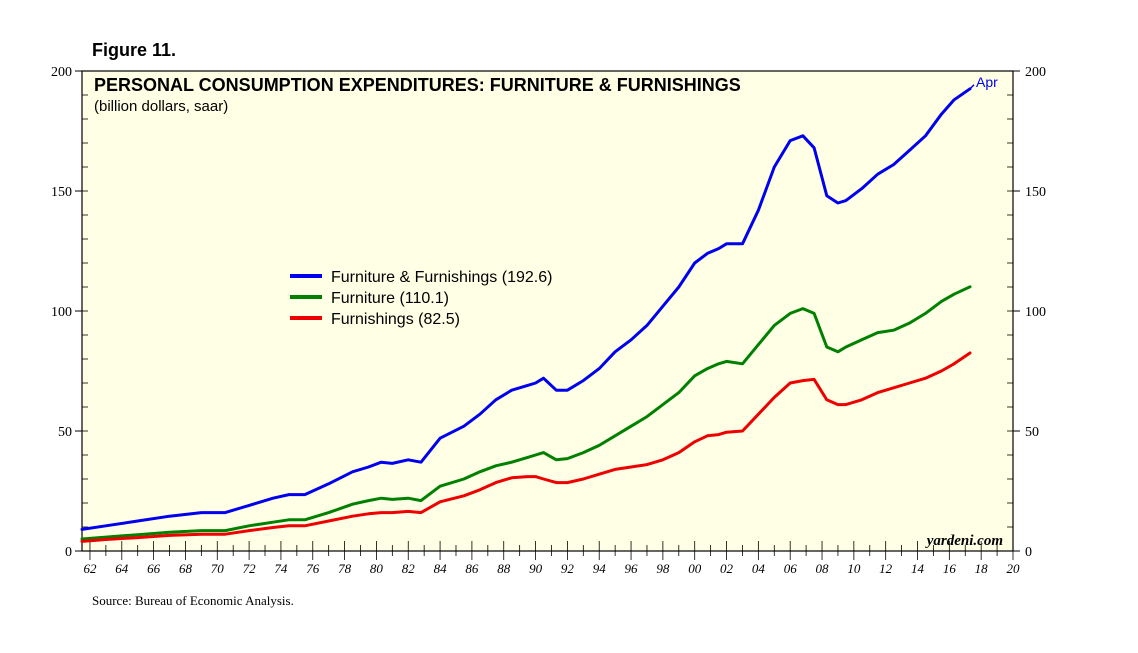 This screenshot has height=653, width=1138. Describe the element at coordinates (193, 600) in the screenshot. I see `source-note: Source: Bureau of Economic Analysis.` at that location.